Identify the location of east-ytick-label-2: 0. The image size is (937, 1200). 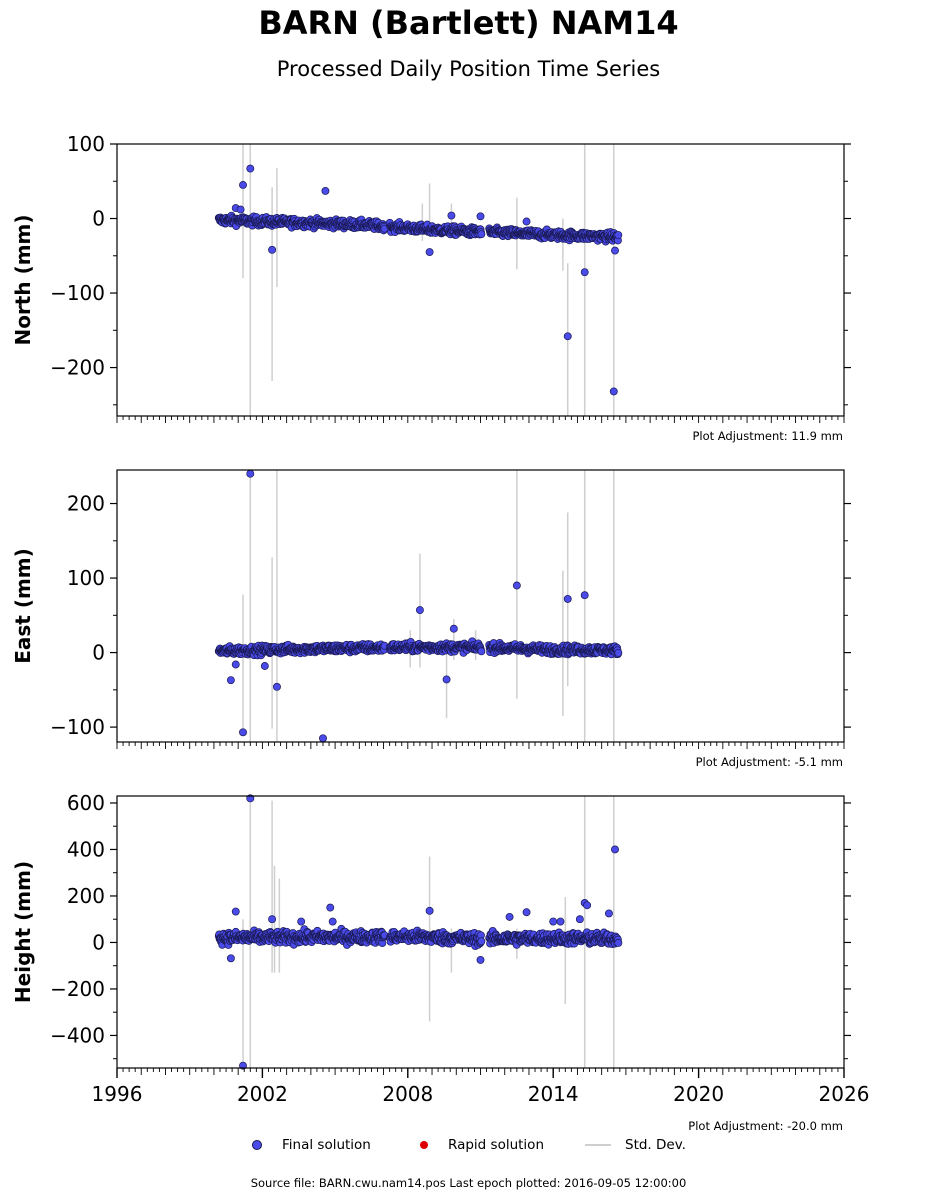
(98, 653).